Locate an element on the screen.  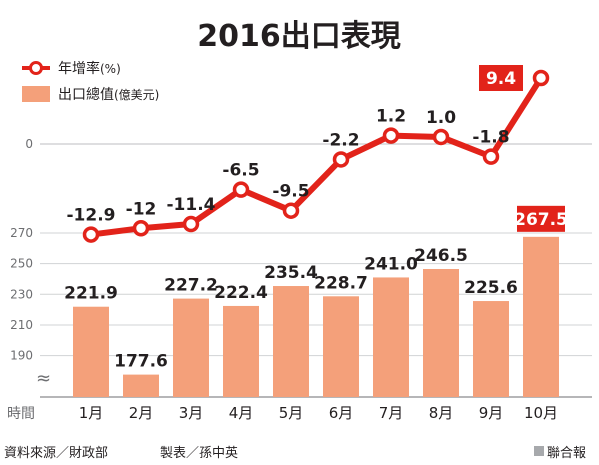
line-value-label: 9.4 is located at coordinates (501, 79).